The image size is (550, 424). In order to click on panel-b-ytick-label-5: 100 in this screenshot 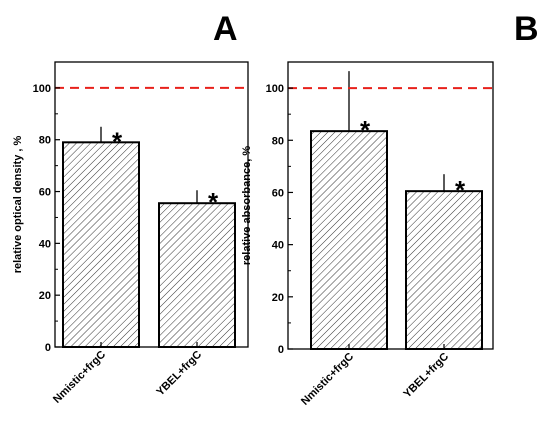, I will do `click(275, 89)`.